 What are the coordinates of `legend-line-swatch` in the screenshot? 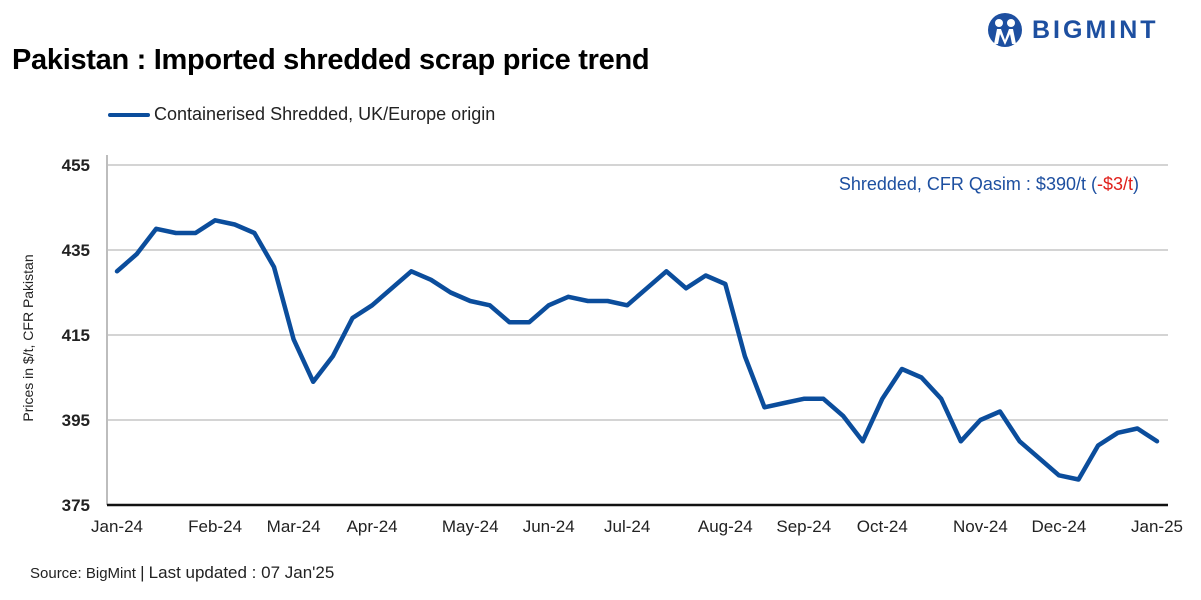 It's located at (129, 114).